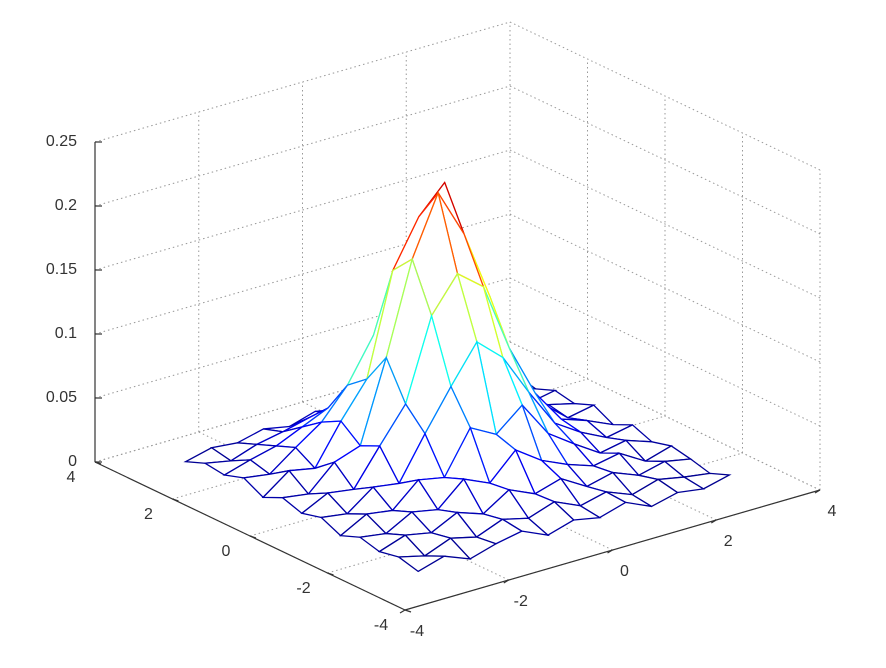 The width and height of the screenshot is (886, 668). What do you see at coordinates (61, 397) in the screenshot?
I see `z-tick-label: 0.05` at bounding box center [61, 397].